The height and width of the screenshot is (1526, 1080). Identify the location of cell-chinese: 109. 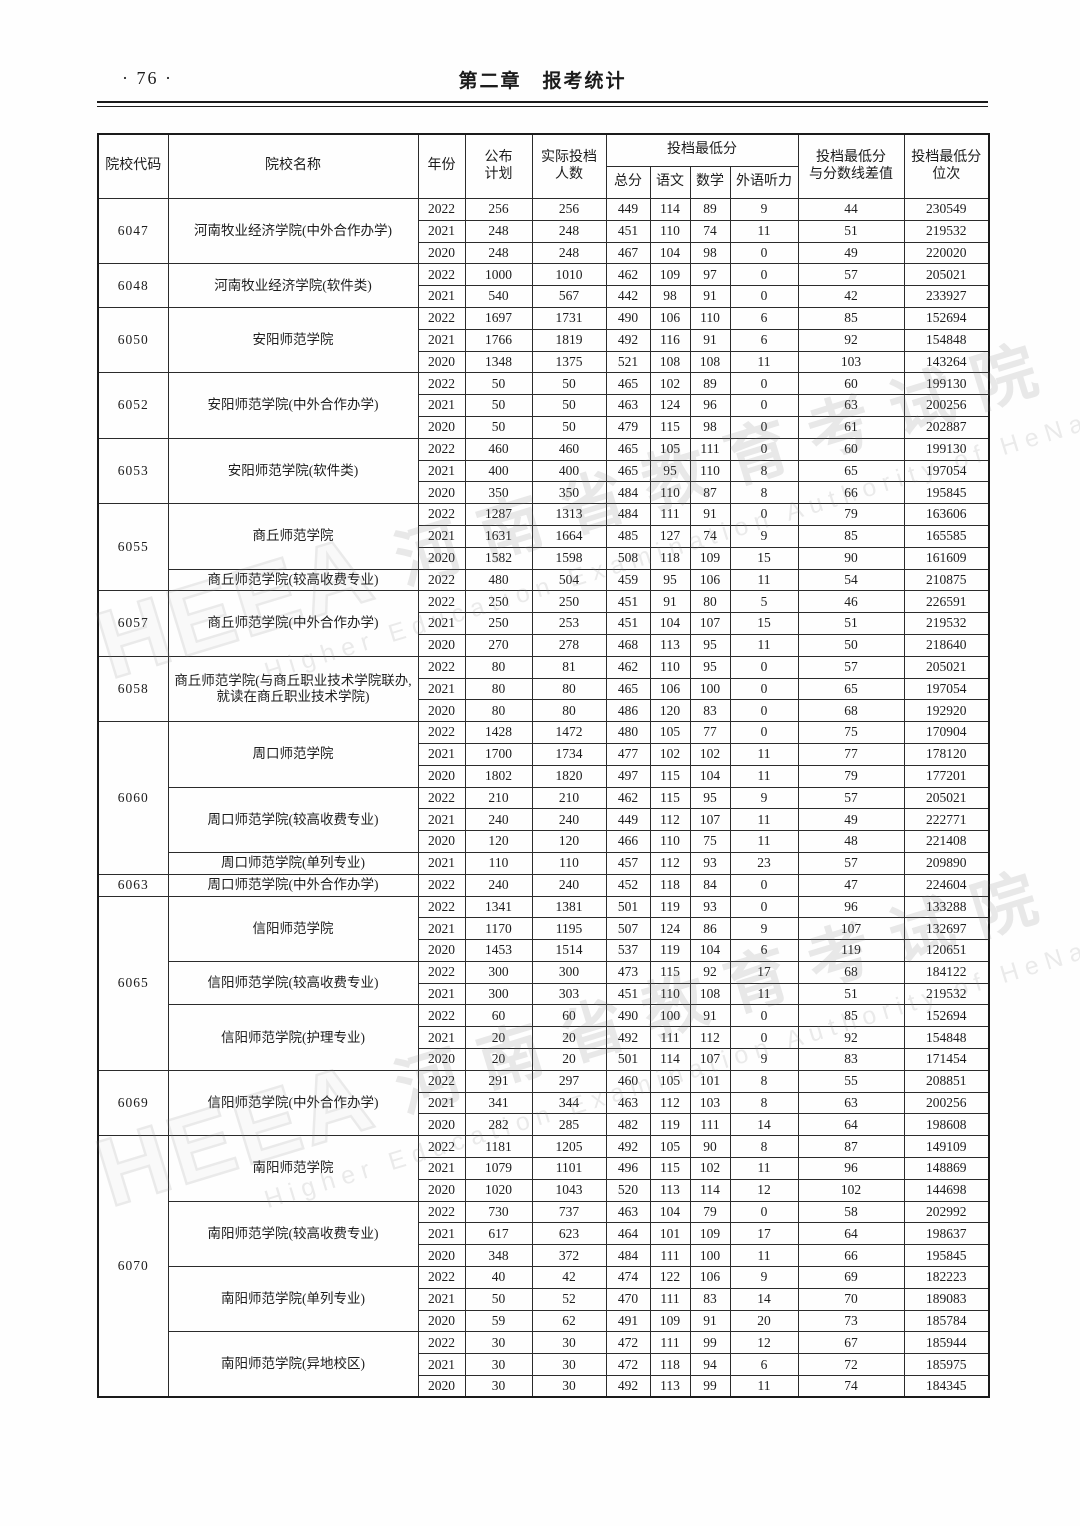
(670, 1321).